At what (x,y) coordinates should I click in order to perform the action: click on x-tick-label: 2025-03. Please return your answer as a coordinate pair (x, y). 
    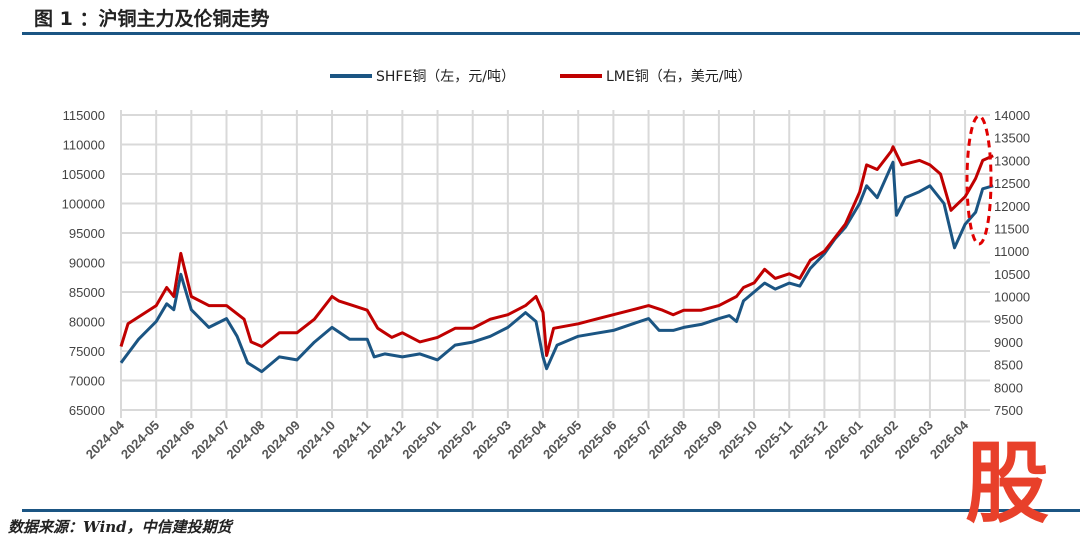
    Looking at the image, I should click on (492, 440).